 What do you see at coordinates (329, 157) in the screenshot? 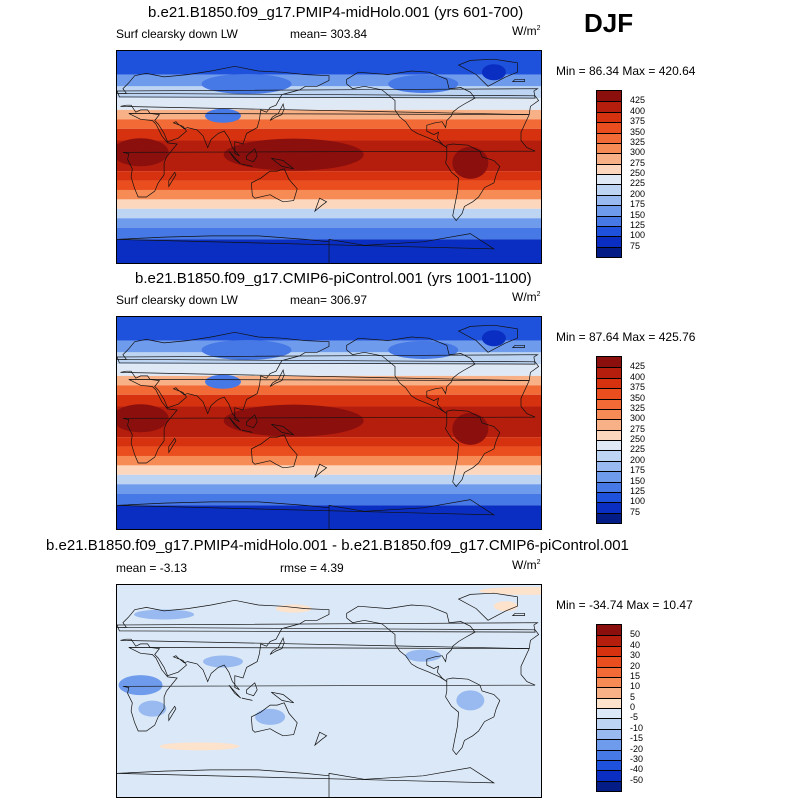
I see `map-midholo` at bounding box center [329, 157].